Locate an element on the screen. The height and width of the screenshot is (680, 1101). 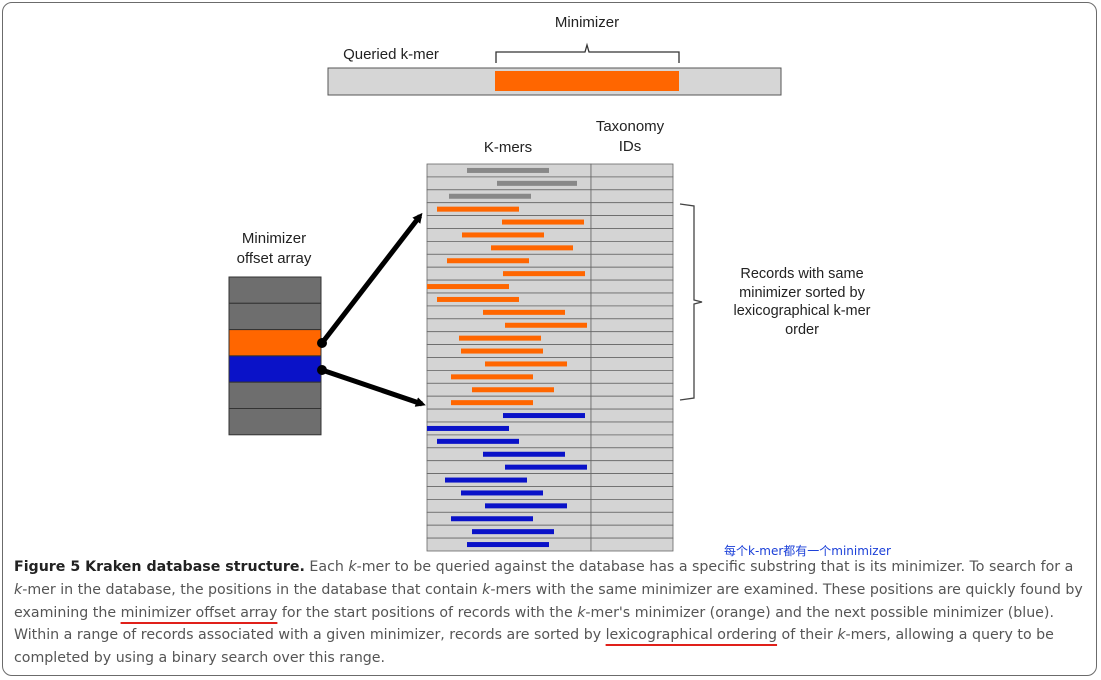
caption-title: Figure 5 Kraken database structure. is located at coordinates (159, 567).